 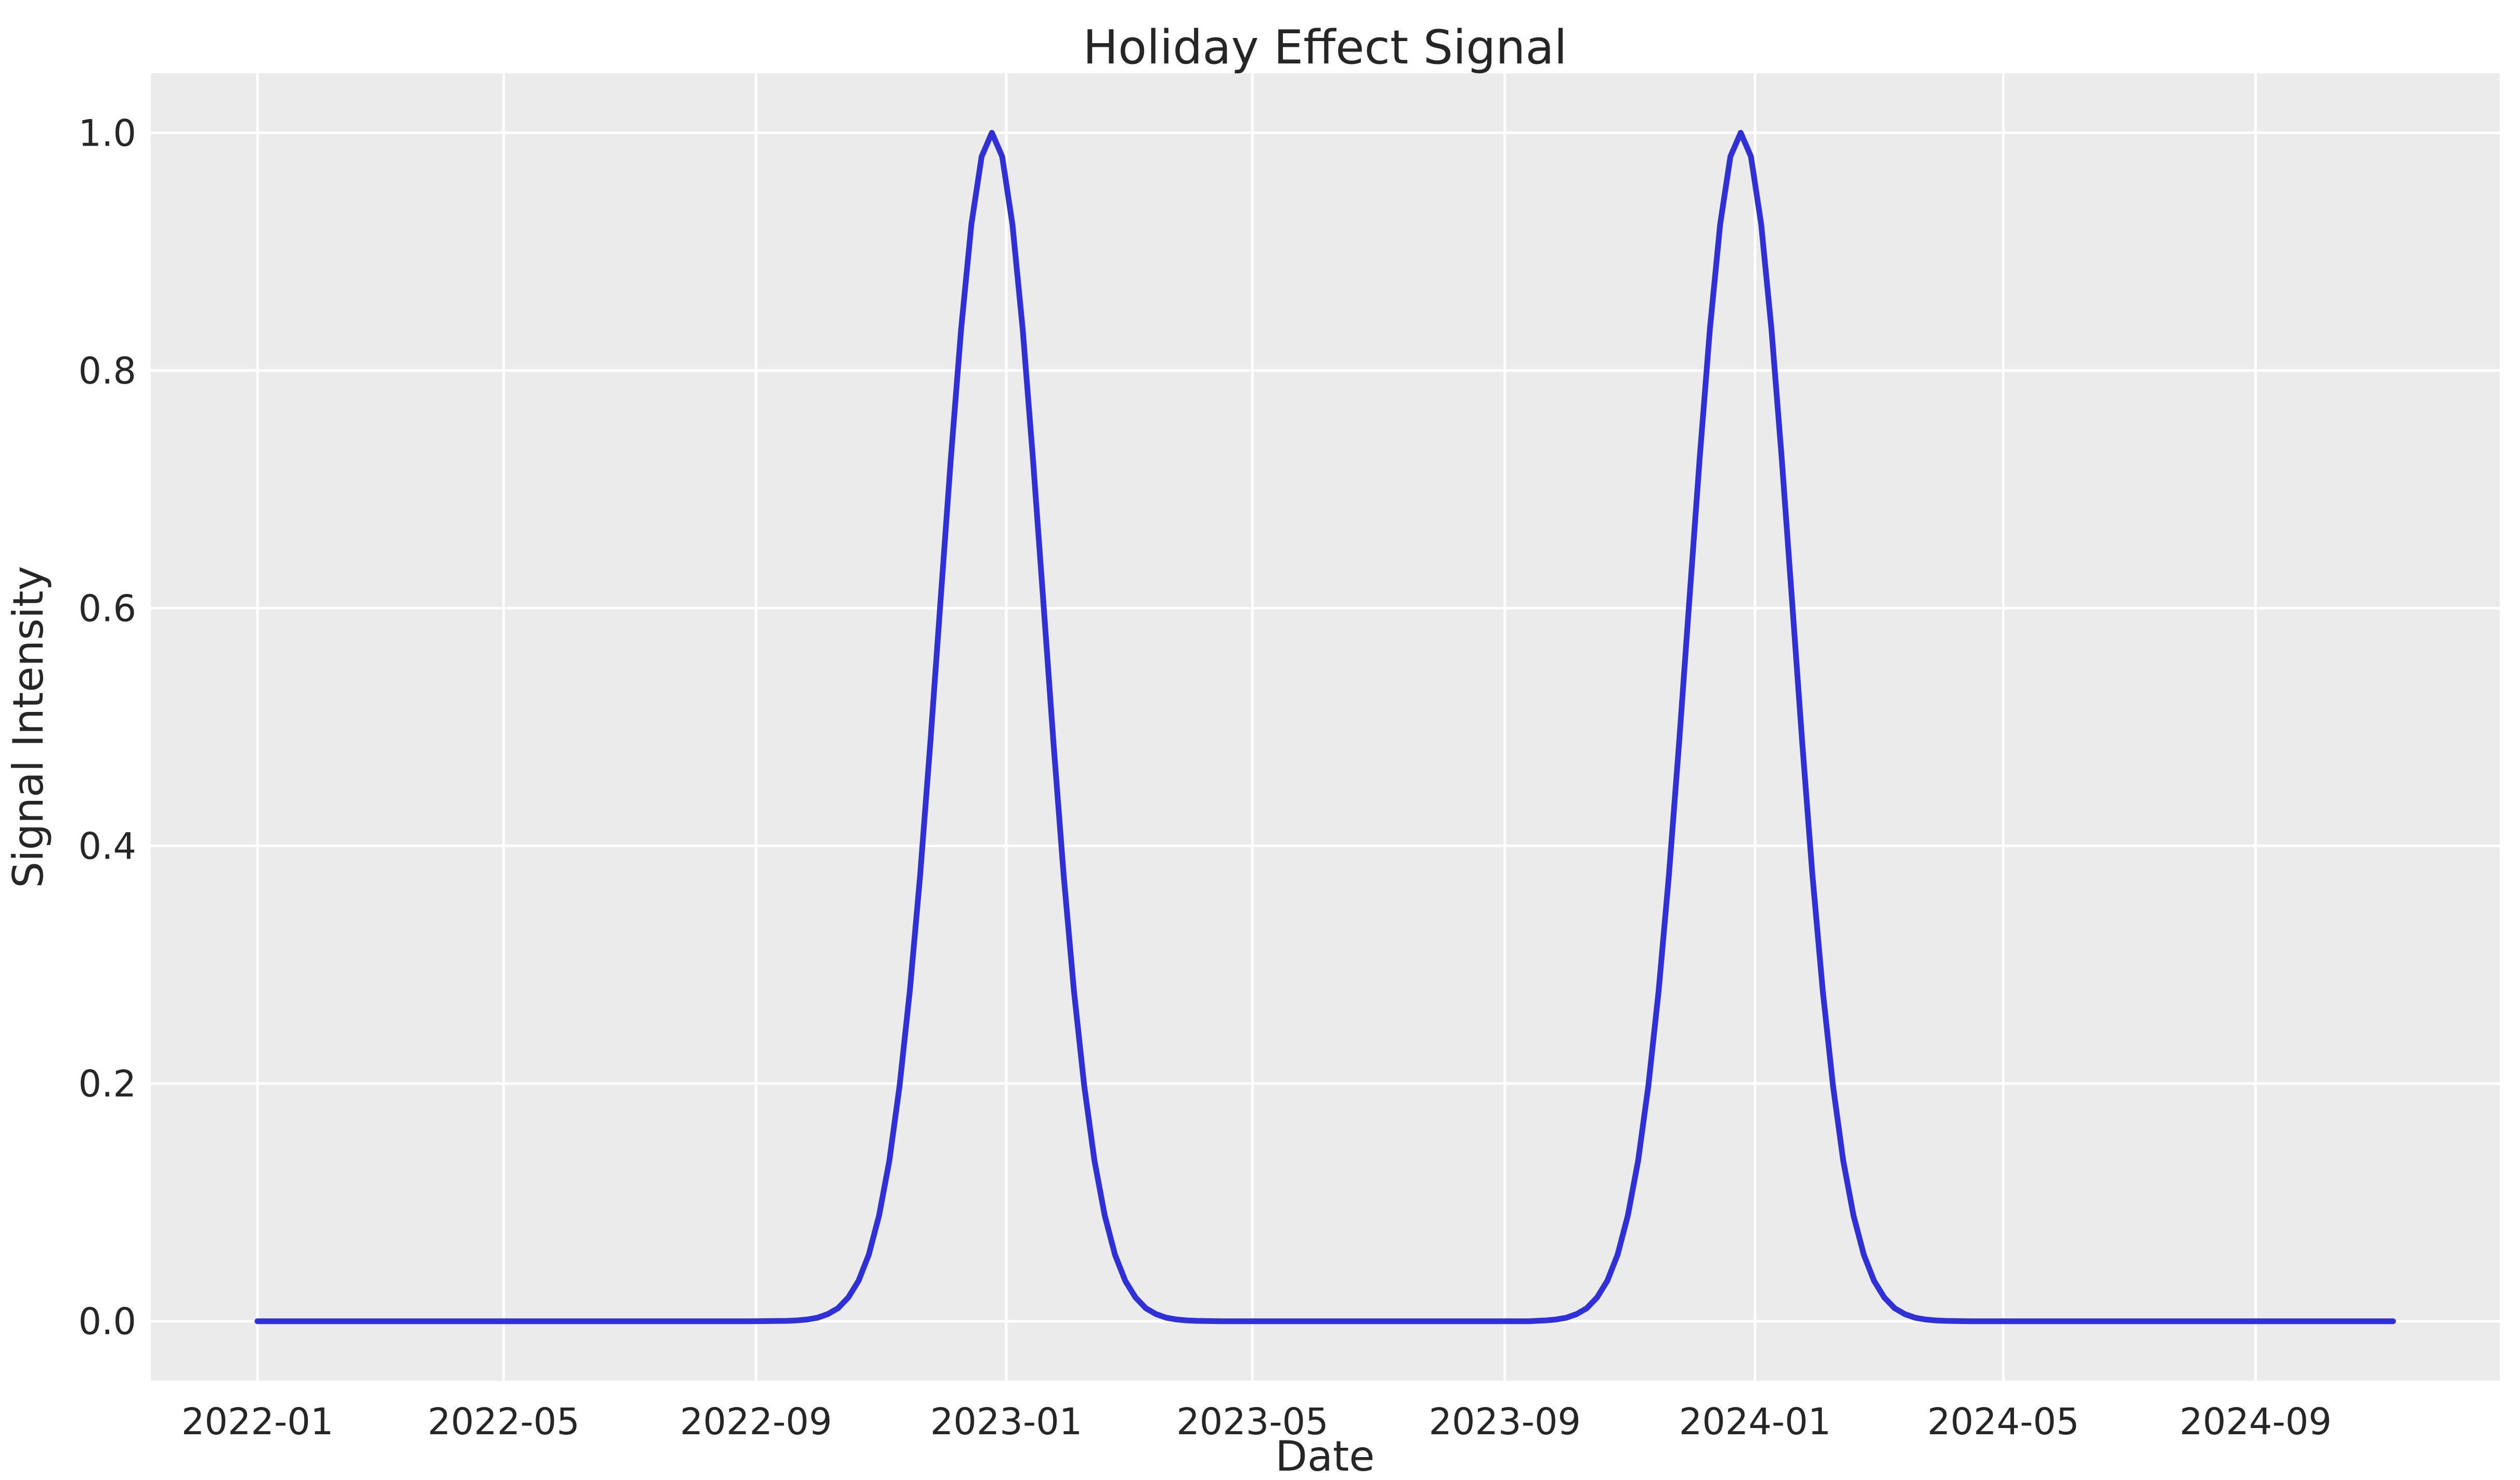 I want to click on x-tick-label: 2024-09, so click(x=2255, y=1421).